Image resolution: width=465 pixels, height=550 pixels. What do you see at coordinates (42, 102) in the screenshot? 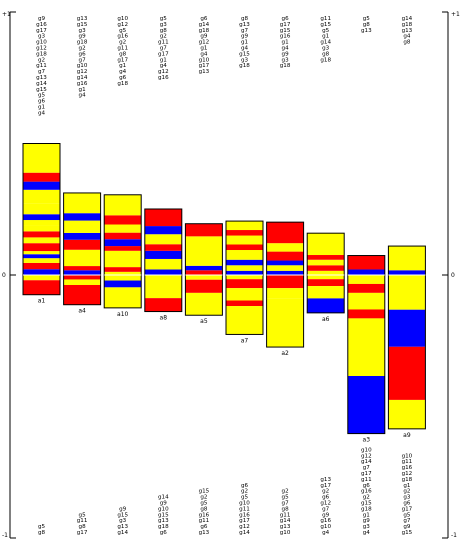
I see `top-label-a1-g6: g6` at bounding box center [42, 102].